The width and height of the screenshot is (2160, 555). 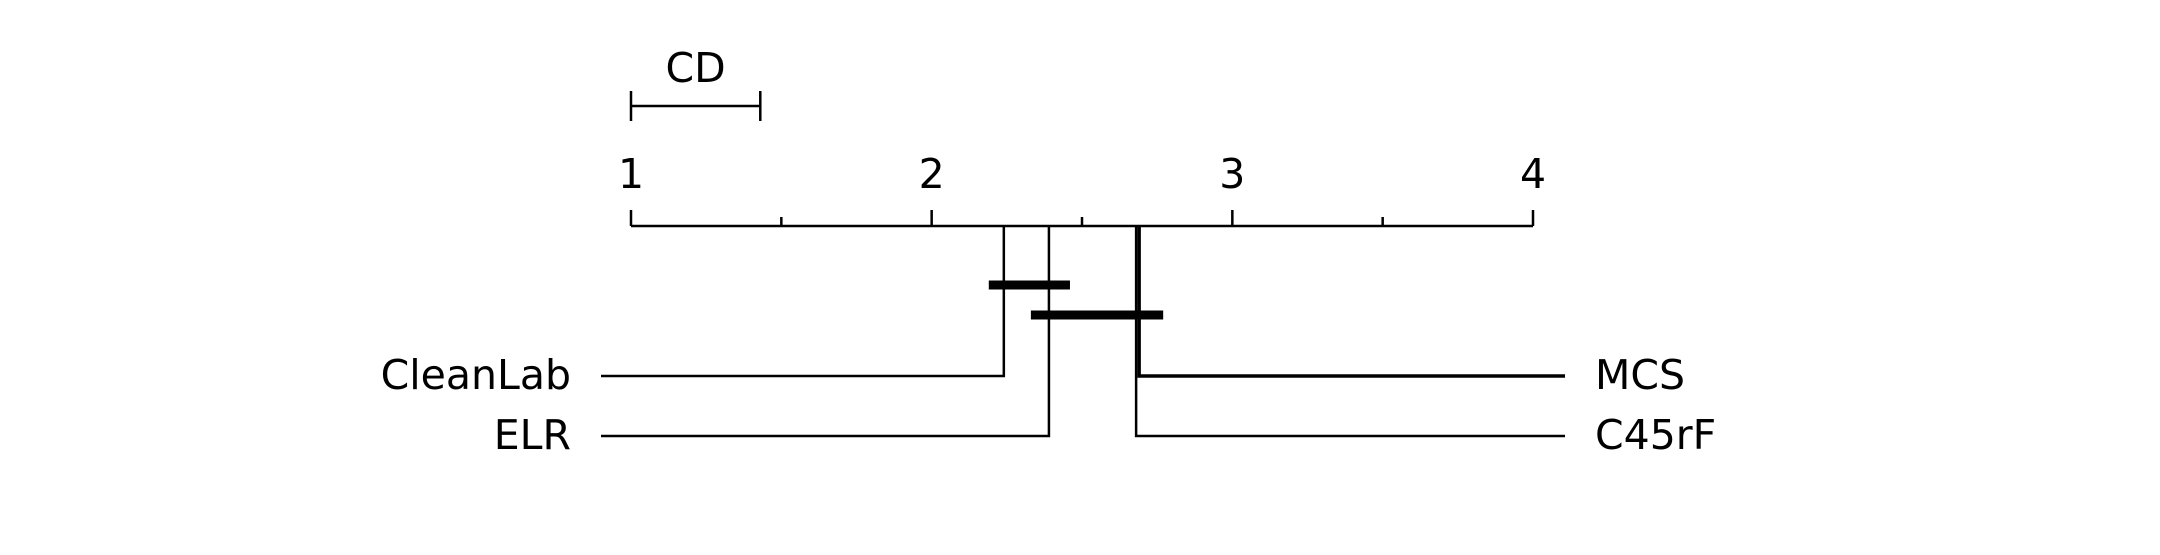 I want to click on method-label: ELR, so click(x=532, y=435).